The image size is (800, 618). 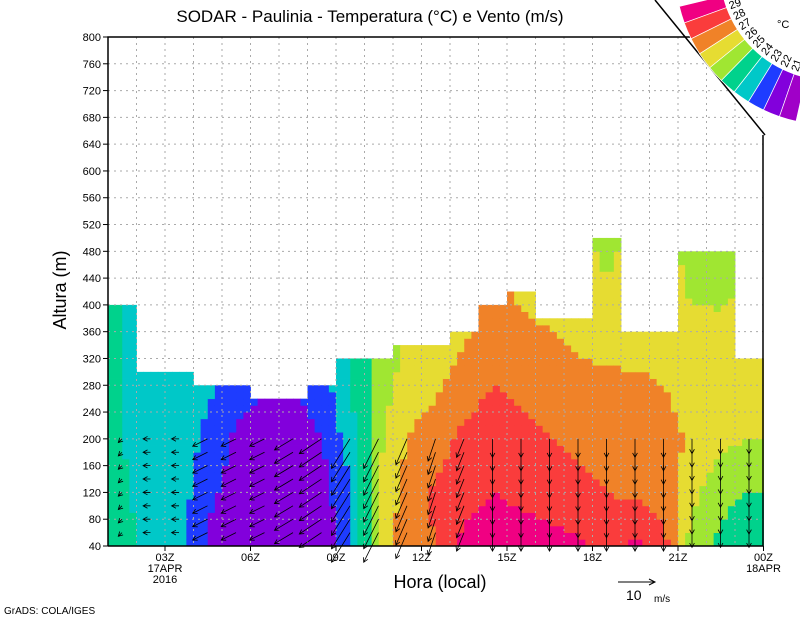 What do you see at coordinates (92, 226) in the screenshot?
I see `y-tick-label: 520` at bounding box center [92, 226].